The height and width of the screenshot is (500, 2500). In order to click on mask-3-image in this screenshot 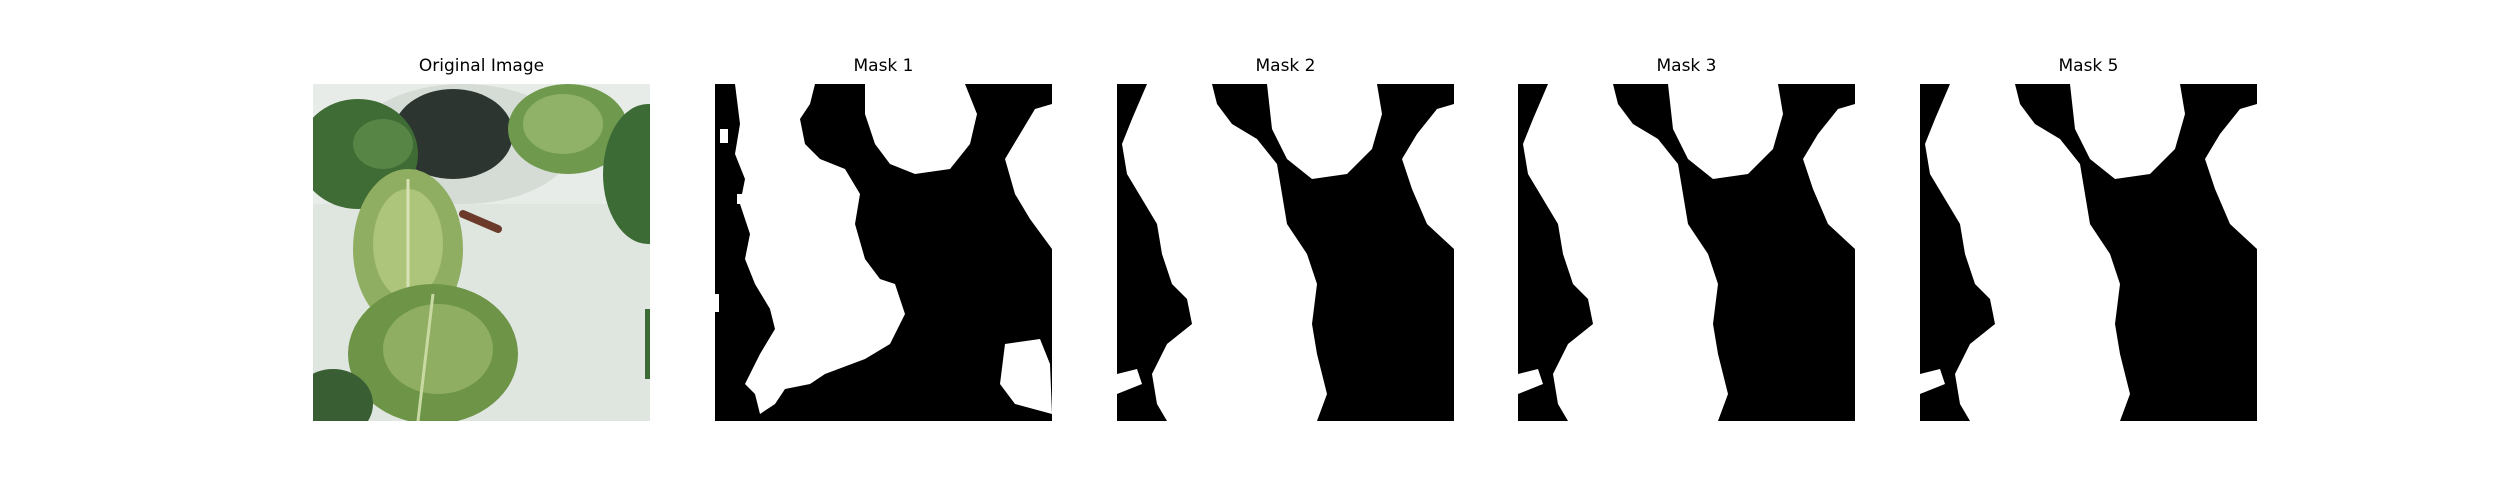, I will do `click(1686, 252)`.